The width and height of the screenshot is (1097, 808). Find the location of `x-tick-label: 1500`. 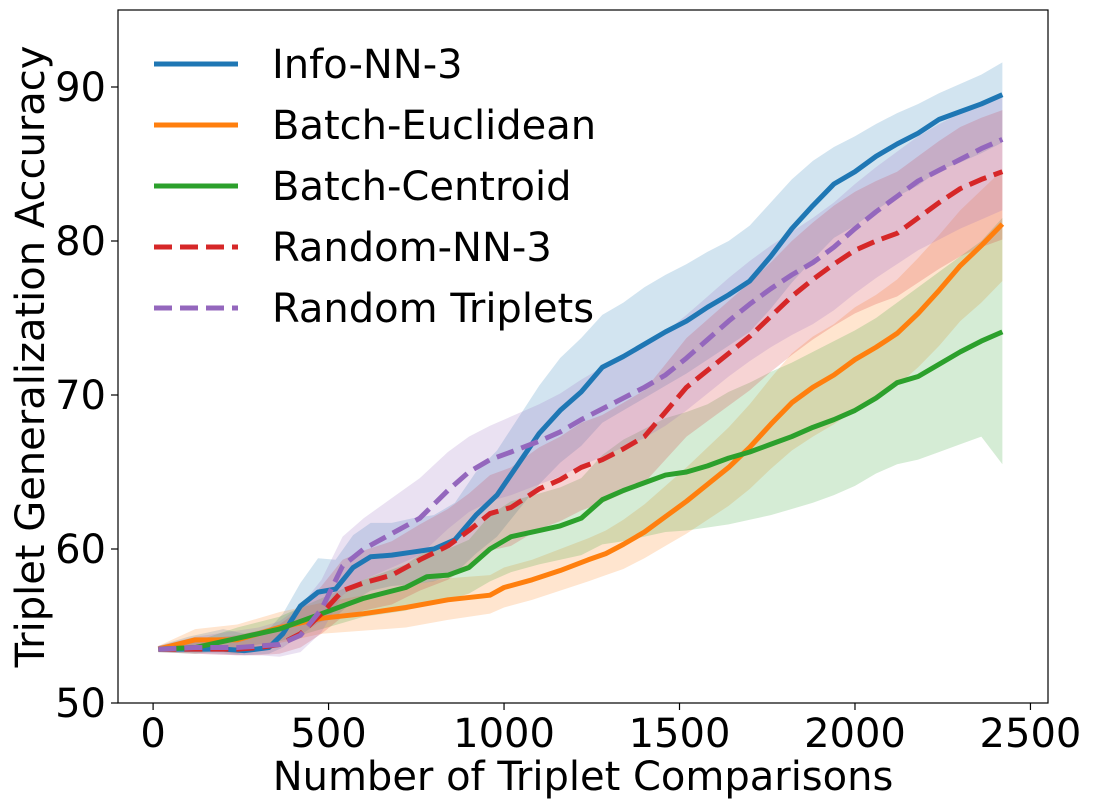

x-tick-label: 1500 is located at coordinates (680, 734).